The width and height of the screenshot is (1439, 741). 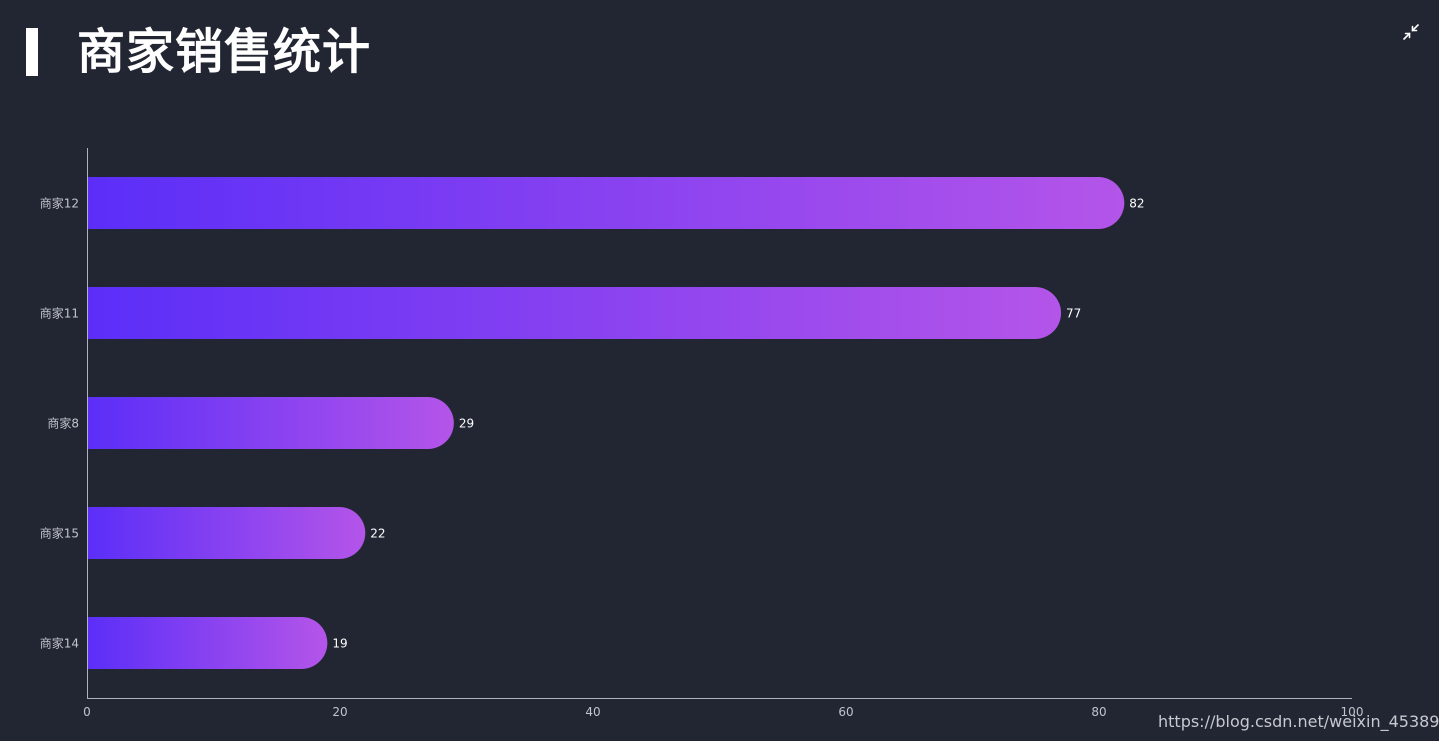 What do you see at coordinates (59, 313) in the screenshot?
I see `y-tick-label: 商家11` at bounding box center [59, 313].